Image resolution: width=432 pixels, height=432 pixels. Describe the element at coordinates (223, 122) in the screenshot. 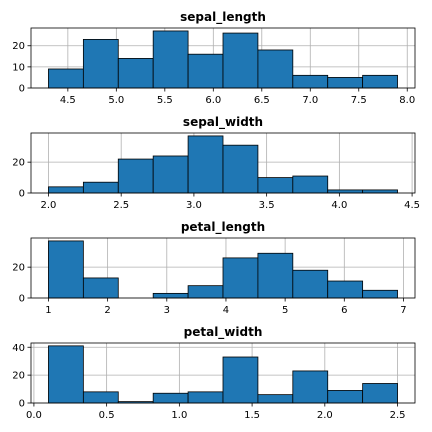

I see `subplot-title: sepal_width` at that location.